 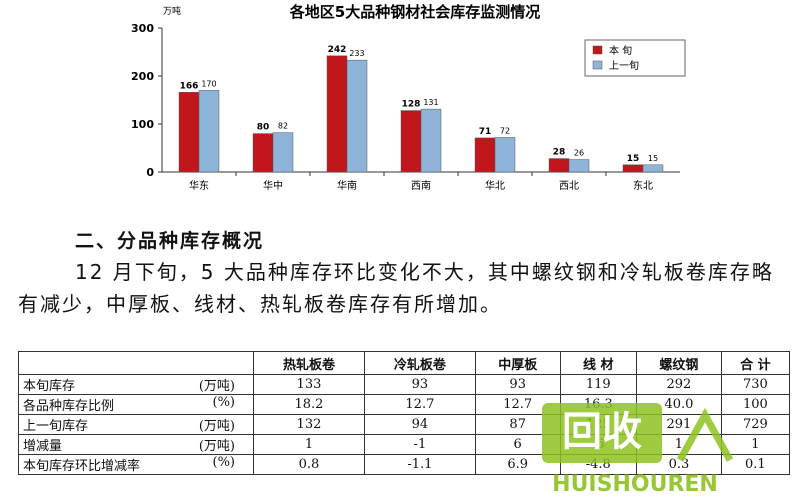 I want to click on data-label: 72, so click(x=505, y=130).